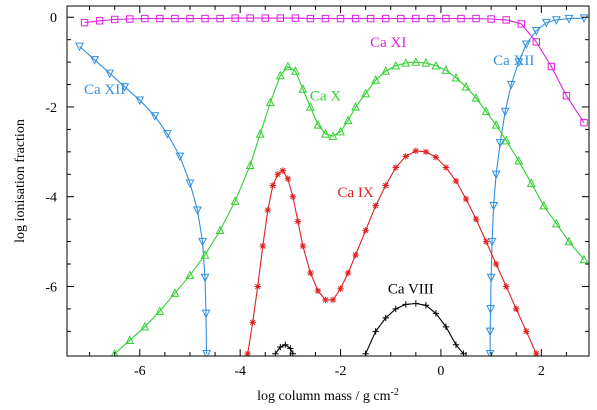 The image size is (597, 410). Describe the element at coordinates (325, 97) in the screenshot. I see `series-label: Ca X` at that location.